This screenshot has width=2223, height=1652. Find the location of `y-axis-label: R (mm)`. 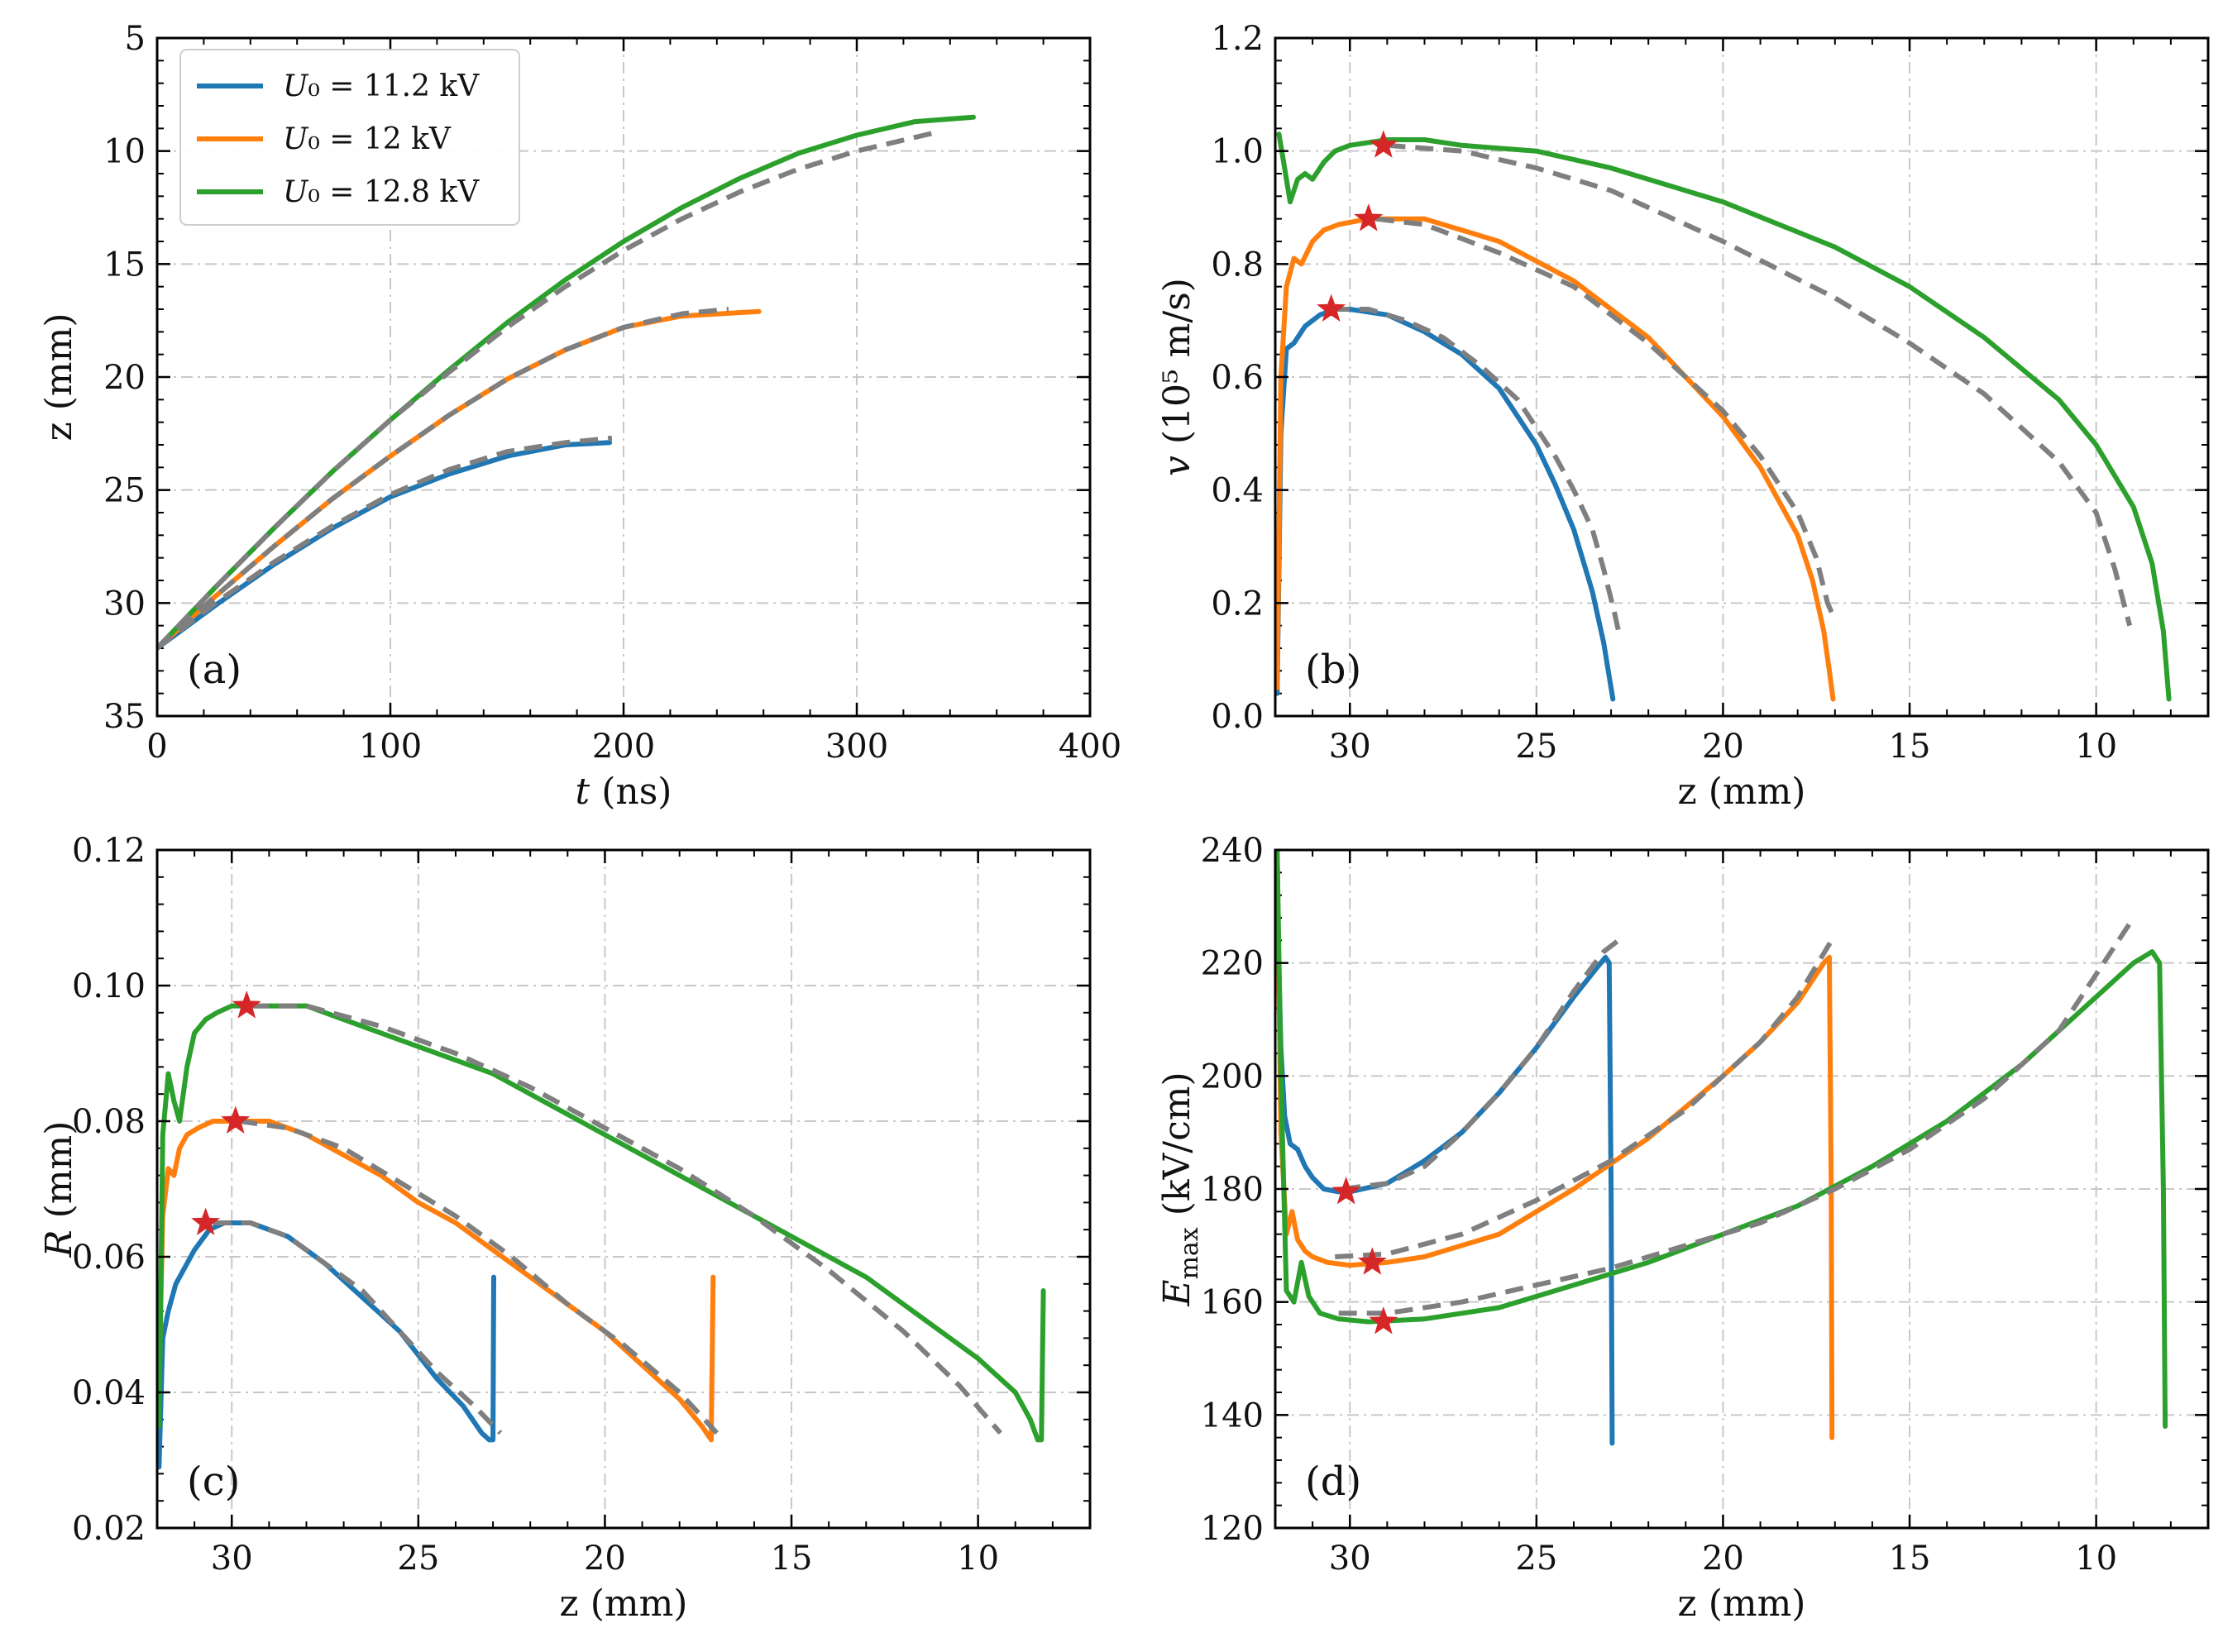

y-axis-label: R (mm) is located at coordinates (59, 1189).